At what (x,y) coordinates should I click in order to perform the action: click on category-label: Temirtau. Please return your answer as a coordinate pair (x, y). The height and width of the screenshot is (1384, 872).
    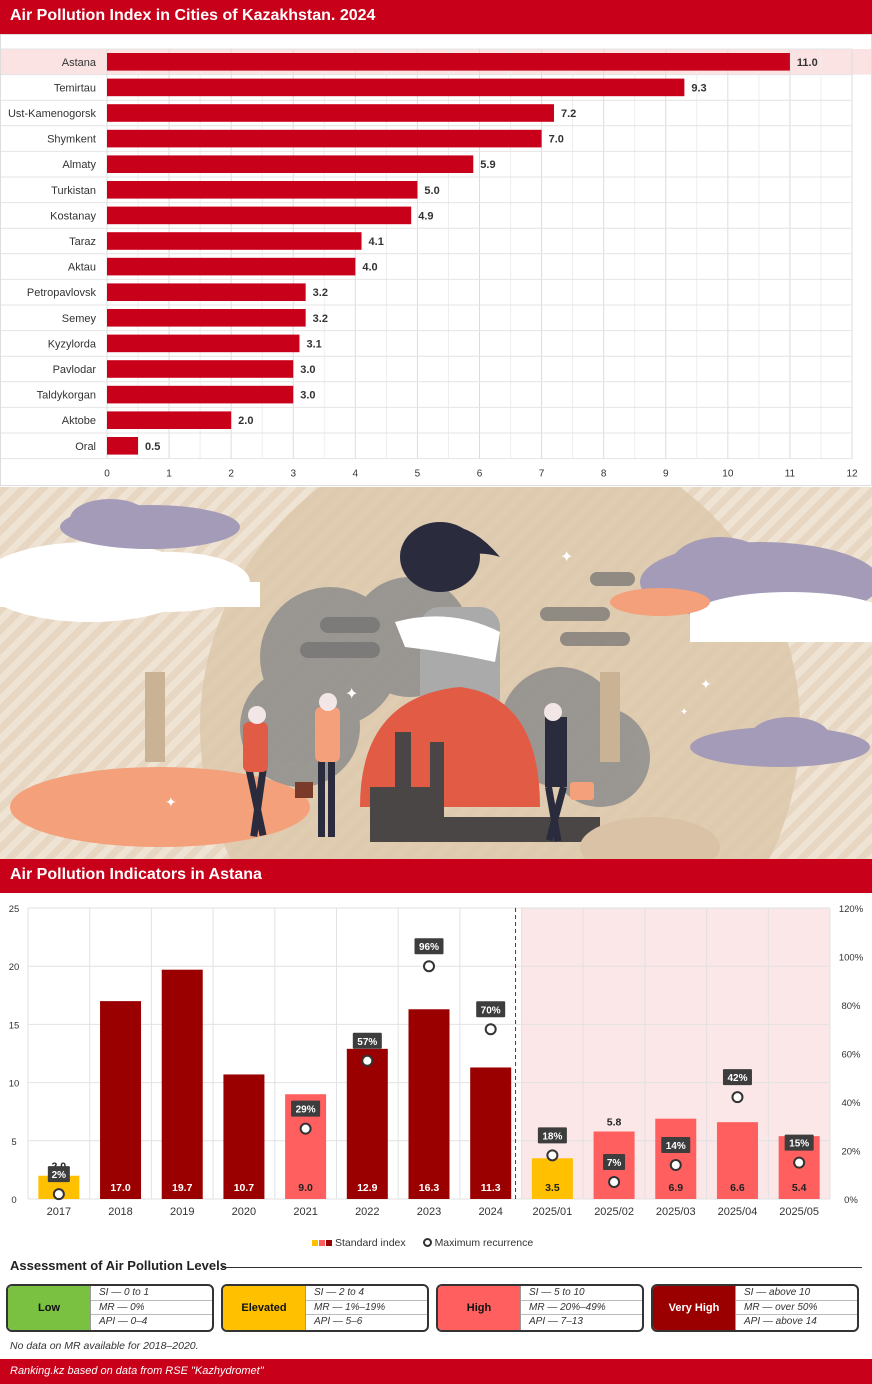
    Looking at the image, I should click on (75, 88).